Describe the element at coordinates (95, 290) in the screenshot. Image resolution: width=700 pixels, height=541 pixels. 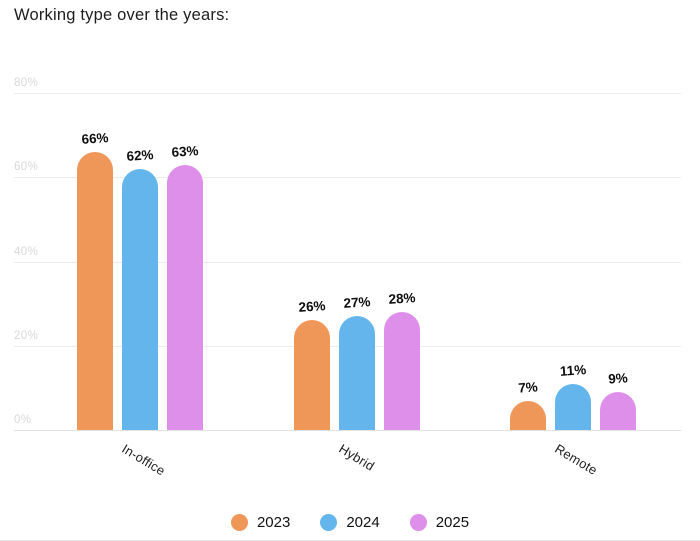
I see `bar-2023-In-office` at that location.